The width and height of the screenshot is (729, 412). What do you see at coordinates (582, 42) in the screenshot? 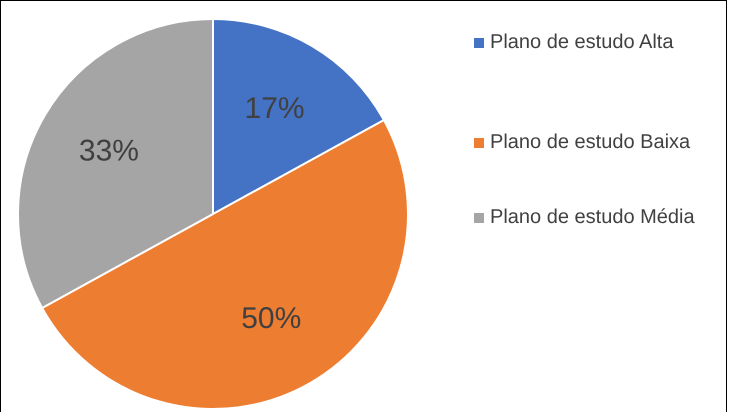
I see `legend-label: Plano de estudo Alta` at bounding box center [582, 42].